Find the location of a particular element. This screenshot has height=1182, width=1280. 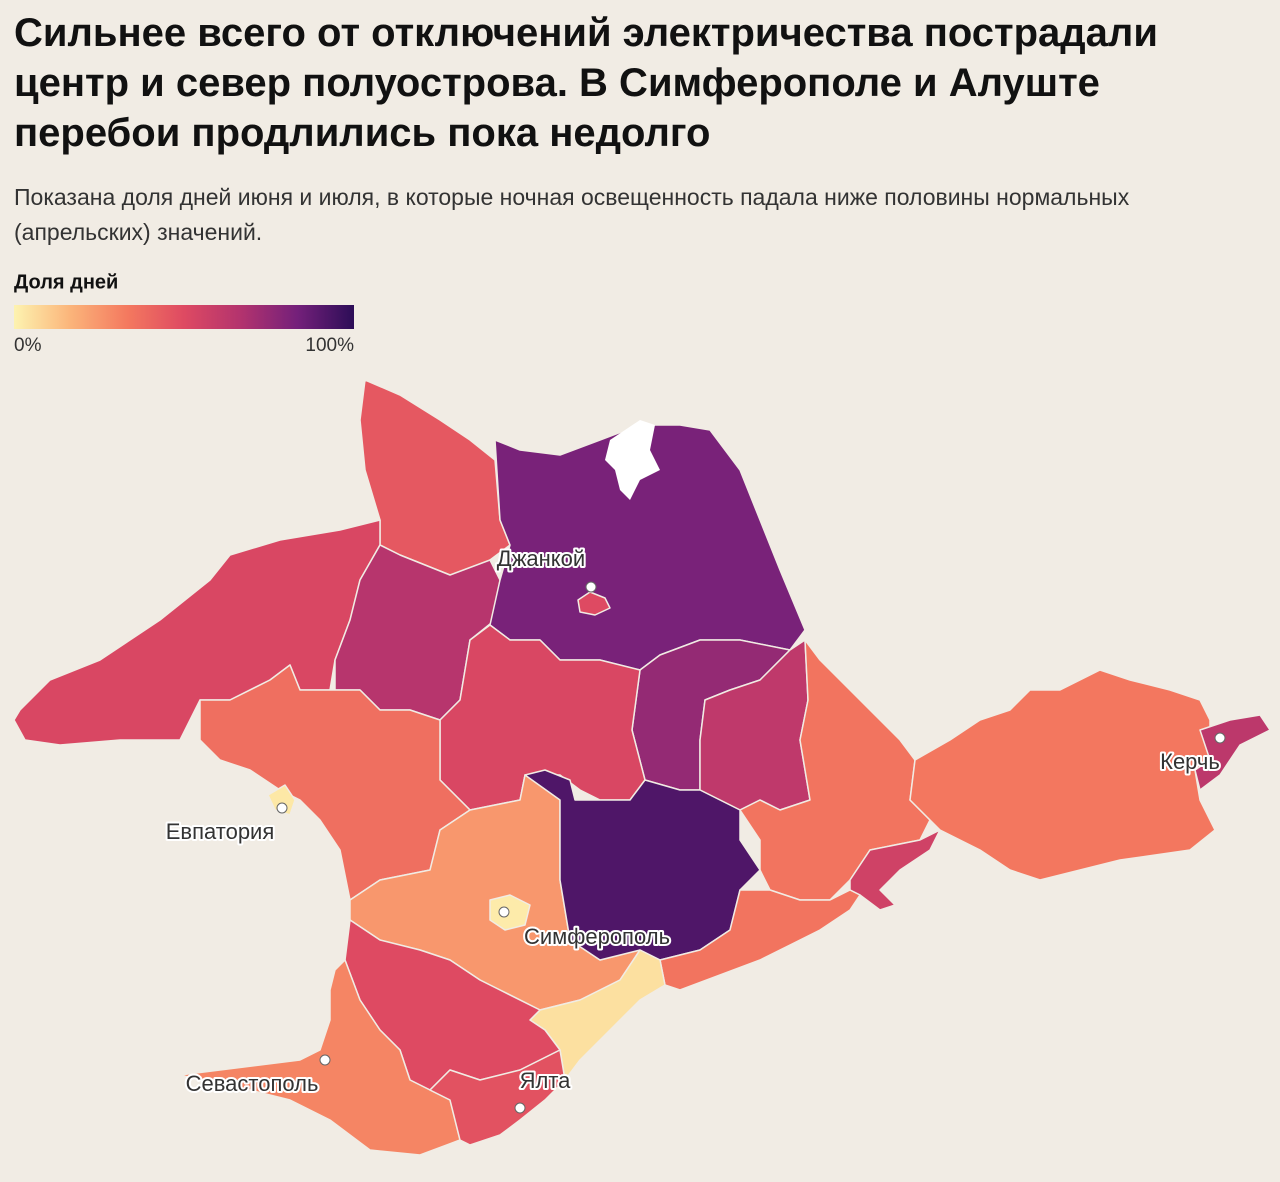

legend-tick-label: 0% is located at coordinates (28, 345).